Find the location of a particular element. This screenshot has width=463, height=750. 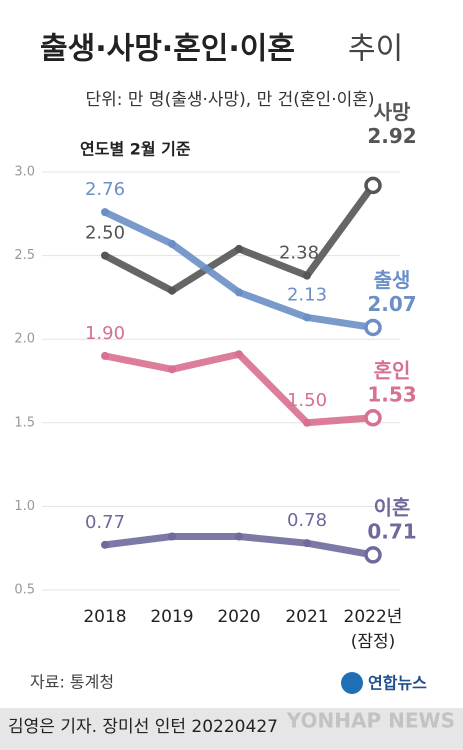

logo: 연합뉴스 is located at coordinates (397, 683).